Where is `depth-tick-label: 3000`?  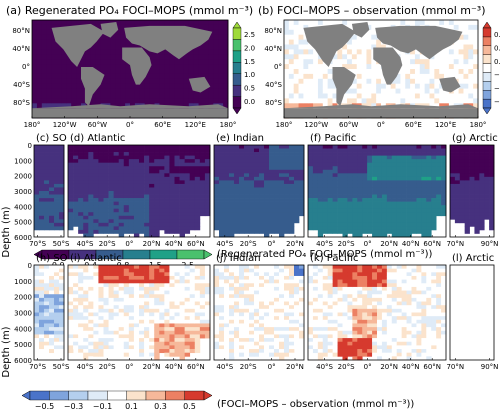
depth-tick-label: 3000 is located at coordinates (23, 314).